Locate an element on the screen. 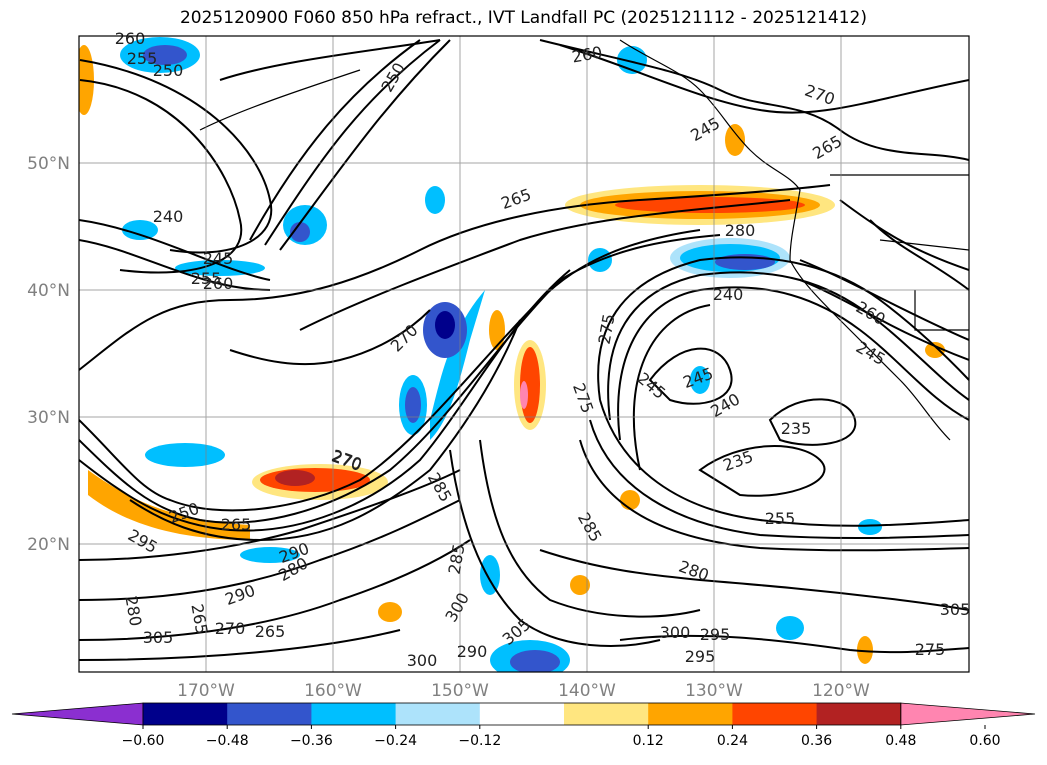 The height and width of the screenshot is (765, 1047). colorbar-tick-label: −0.48 is located at coordinates (227, 741).